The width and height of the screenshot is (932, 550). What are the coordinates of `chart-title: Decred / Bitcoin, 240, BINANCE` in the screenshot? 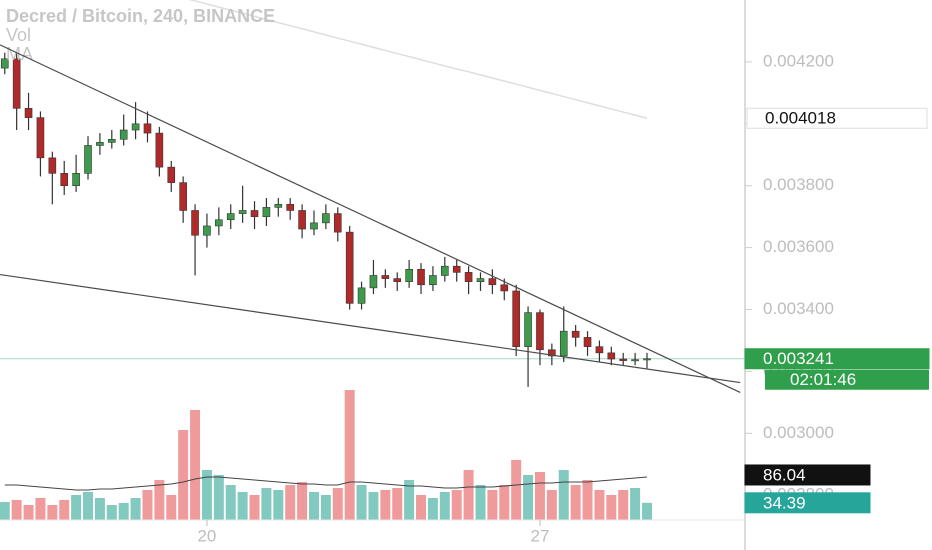 It's located at (140, 16).